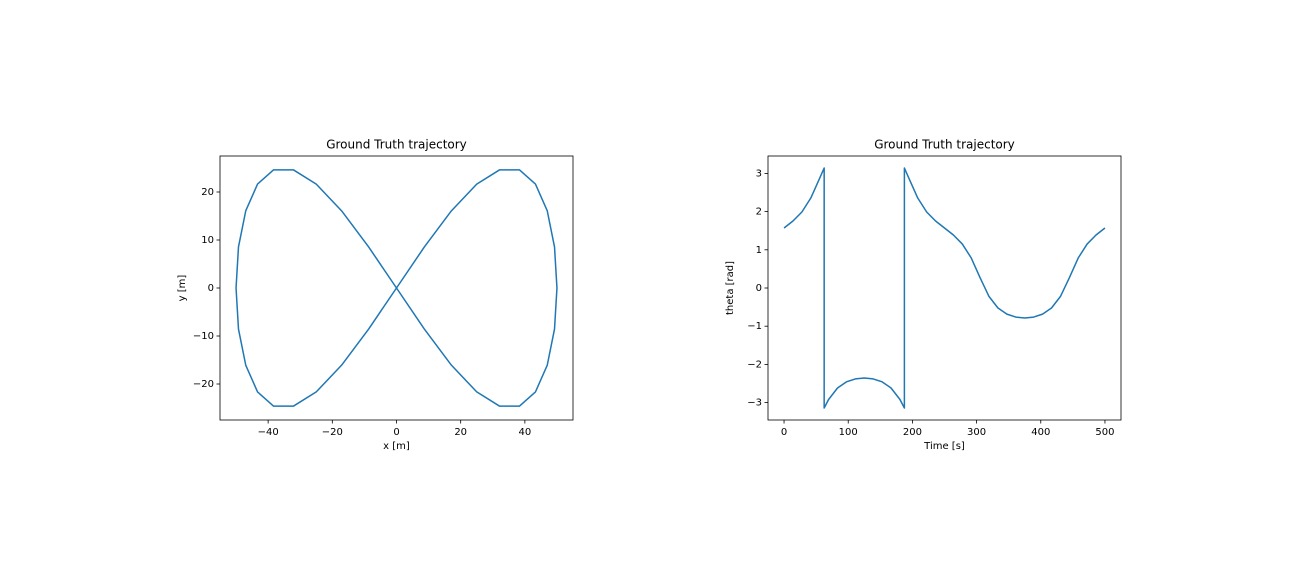  What do you see at coordinates (460, 432) in the screenshot?
I see `x-tick-label: 20` at bounding box center [460, 432].